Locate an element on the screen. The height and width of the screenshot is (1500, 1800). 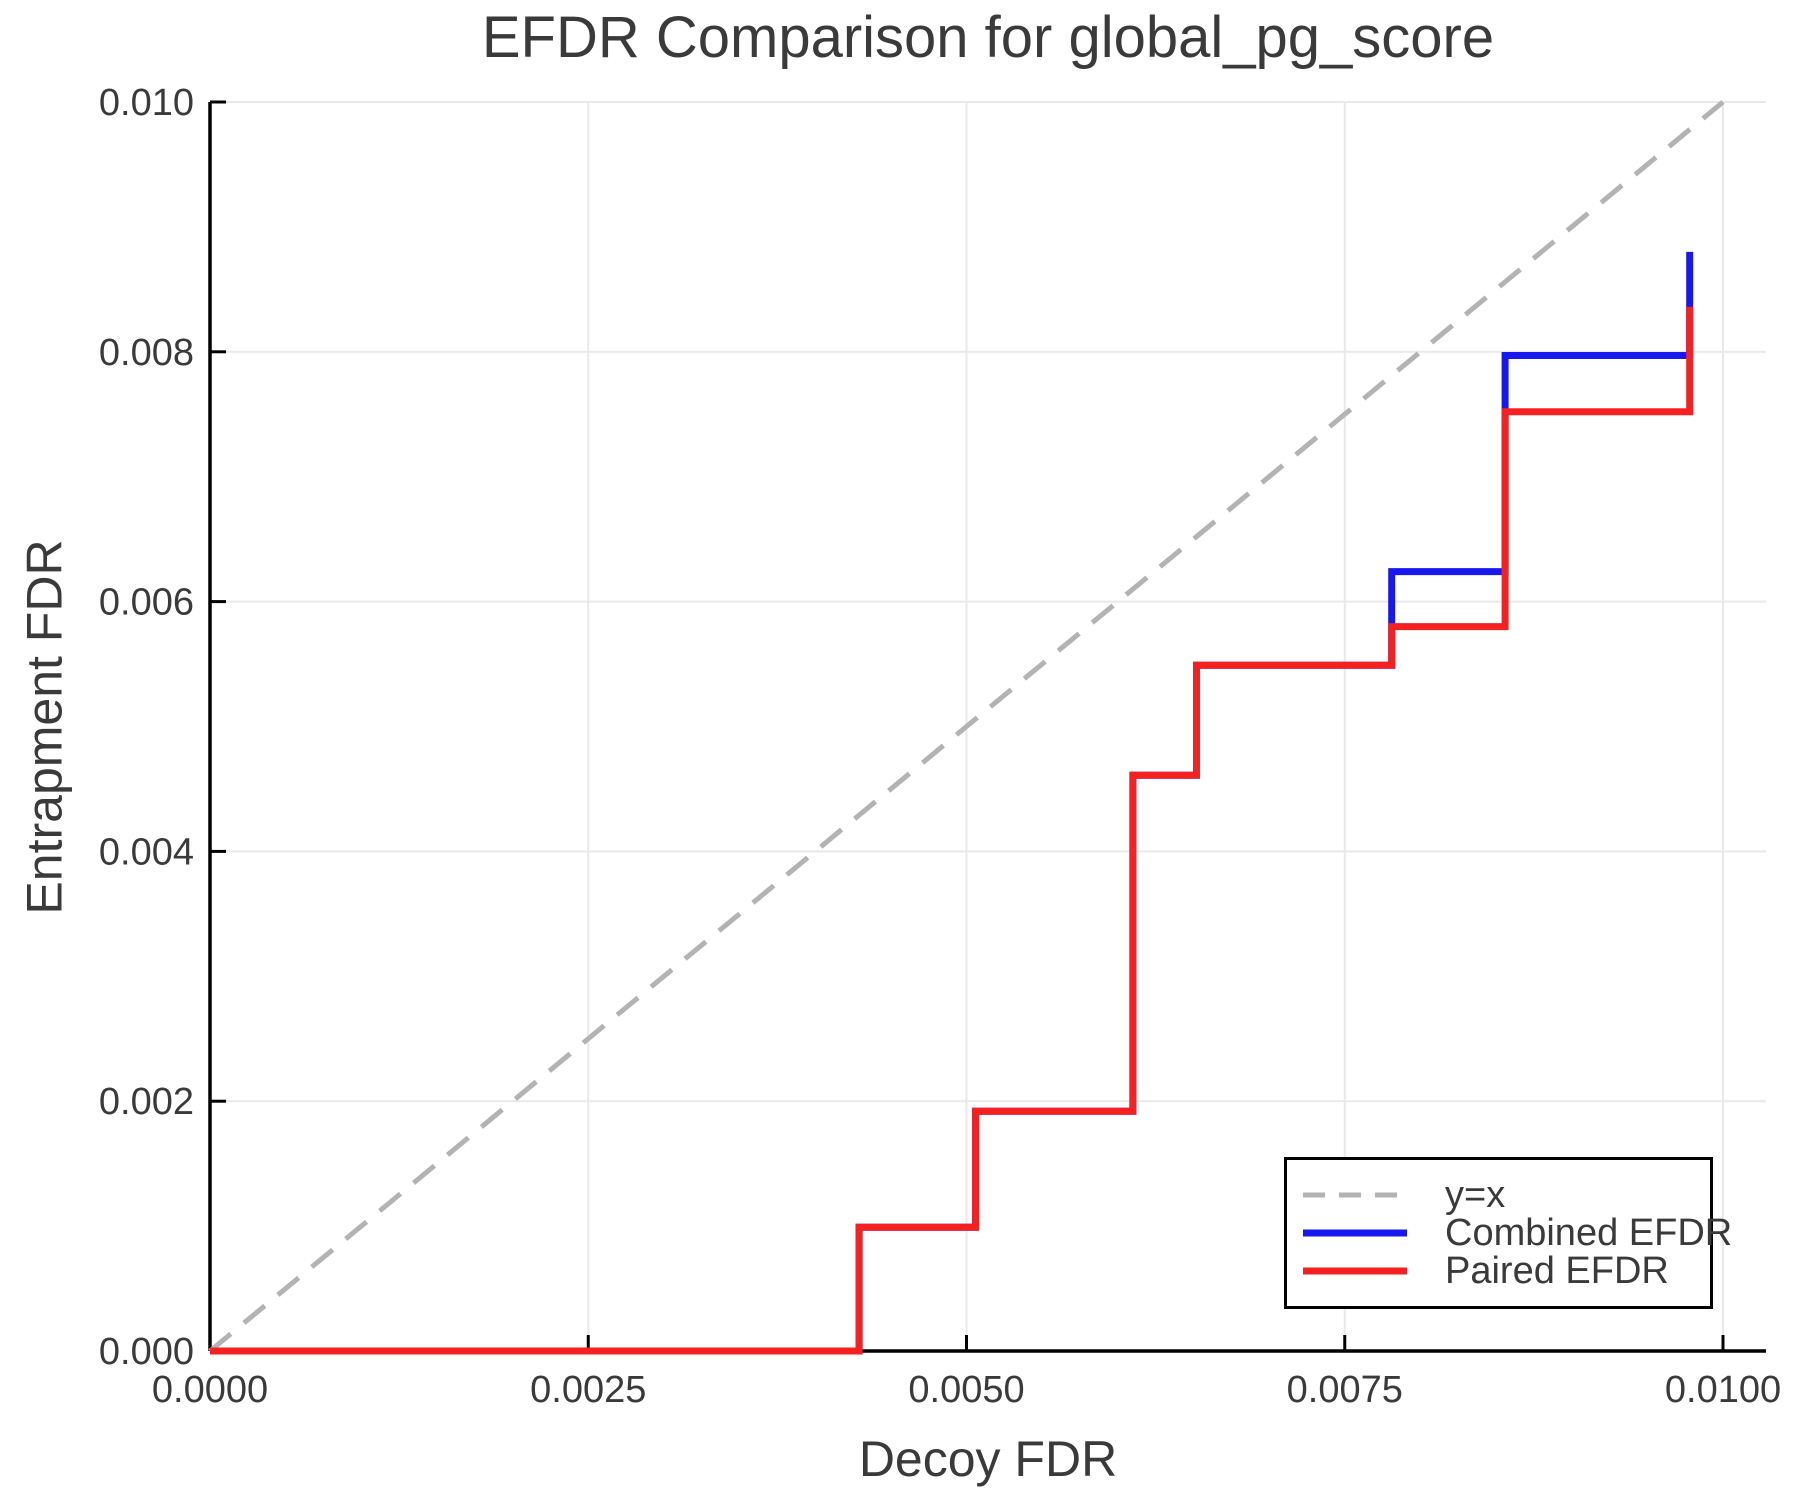
legend-label-combined-efdr: Combined EFDR is located at coordinates (1589, 1232).